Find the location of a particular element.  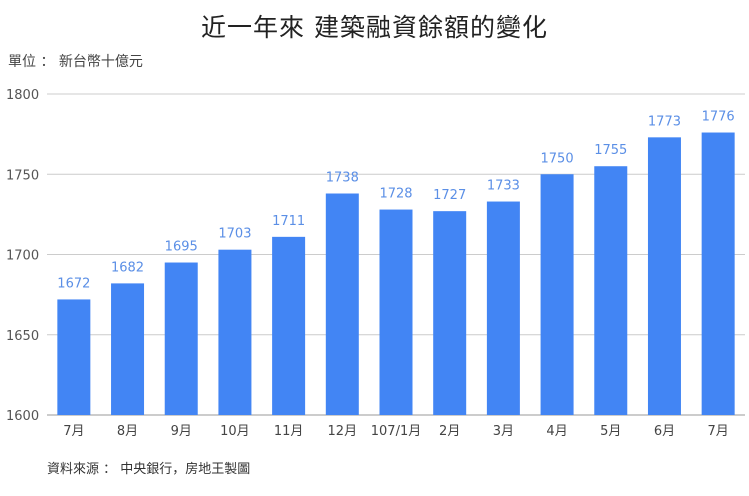

data-label: 1727 is located at coordinates (449, 195).